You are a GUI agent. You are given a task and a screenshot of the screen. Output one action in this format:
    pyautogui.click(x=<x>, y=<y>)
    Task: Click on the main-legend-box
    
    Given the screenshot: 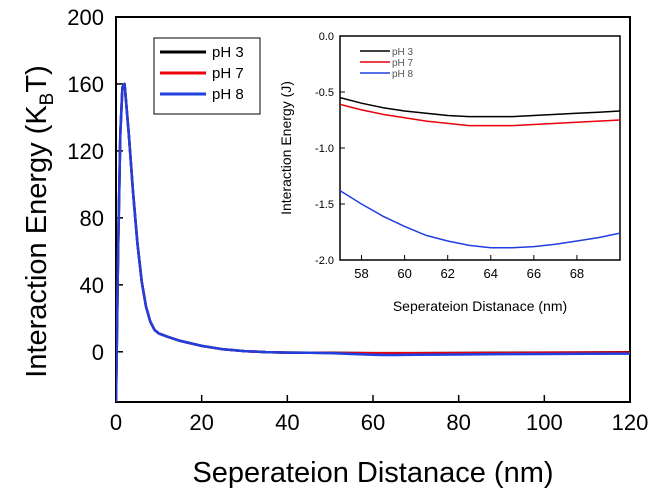 What is the action you would take?
    pyautogui.click(x=207, y=76)
    